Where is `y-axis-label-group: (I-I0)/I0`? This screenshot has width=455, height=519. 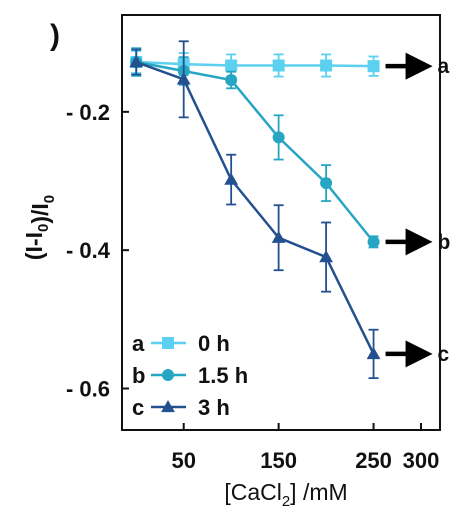
y-axis-label-group: (I-I0)/I0 is located at coordinates (39, 227).